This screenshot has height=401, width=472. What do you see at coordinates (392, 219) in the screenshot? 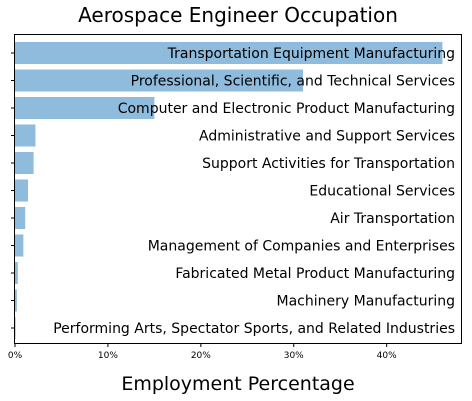
I see `category-label-6: Air Transportation` at bounding box center [392, 219].